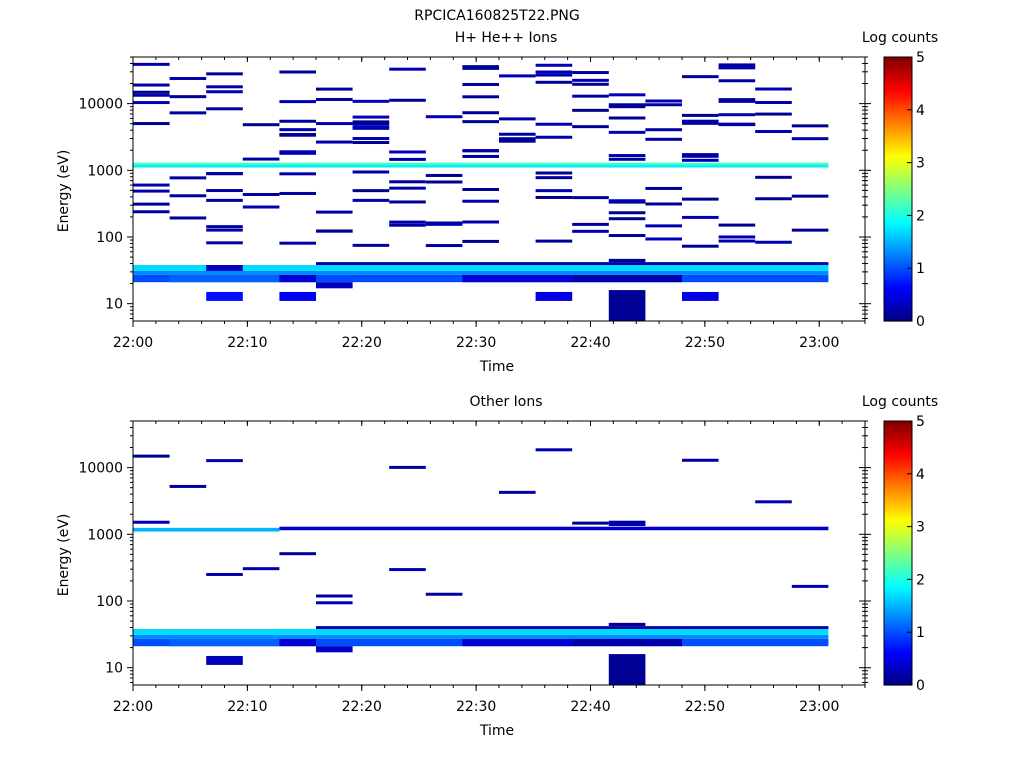 This screenshot has width=1024, height=772. Describe the element at coordinates (476, 707) in the screenshot. I see `x-tick-label: 22:30` at that location.